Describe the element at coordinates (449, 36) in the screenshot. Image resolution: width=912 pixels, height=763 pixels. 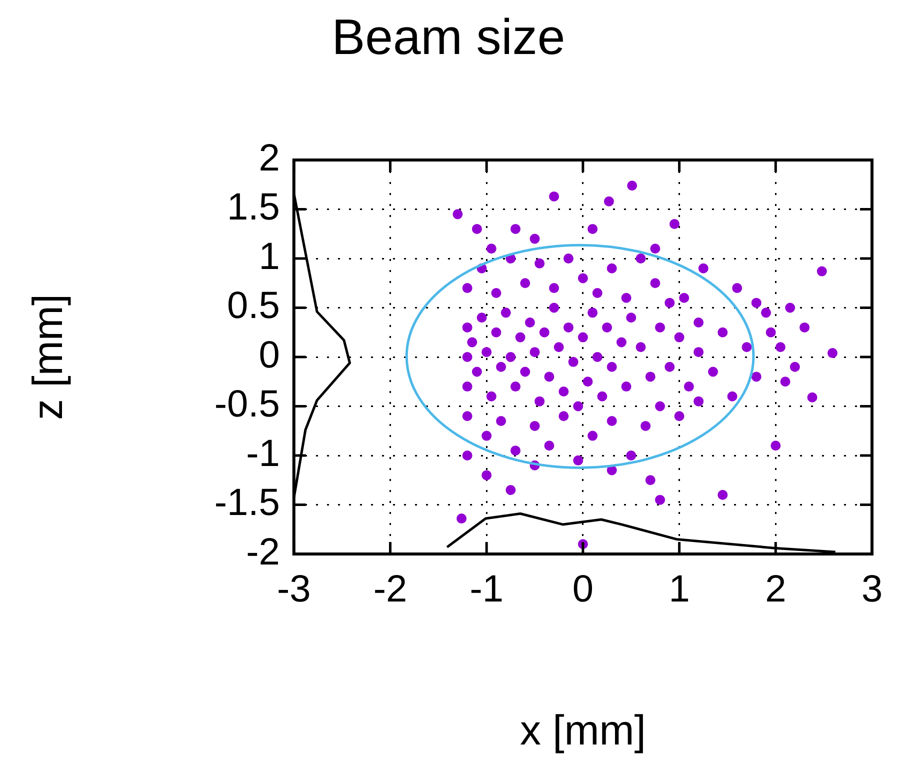
I see `chart-title: Beam size` at that location.